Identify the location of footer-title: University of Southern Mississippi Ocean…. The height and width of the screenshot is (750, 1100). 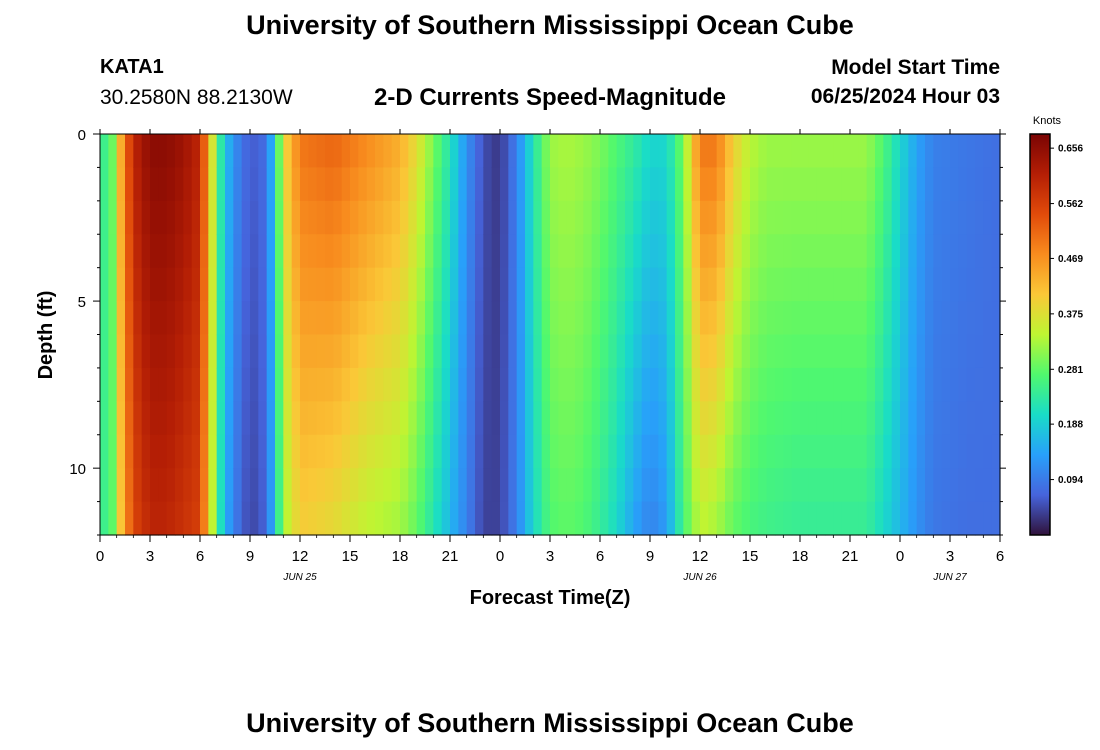
(550, 723).